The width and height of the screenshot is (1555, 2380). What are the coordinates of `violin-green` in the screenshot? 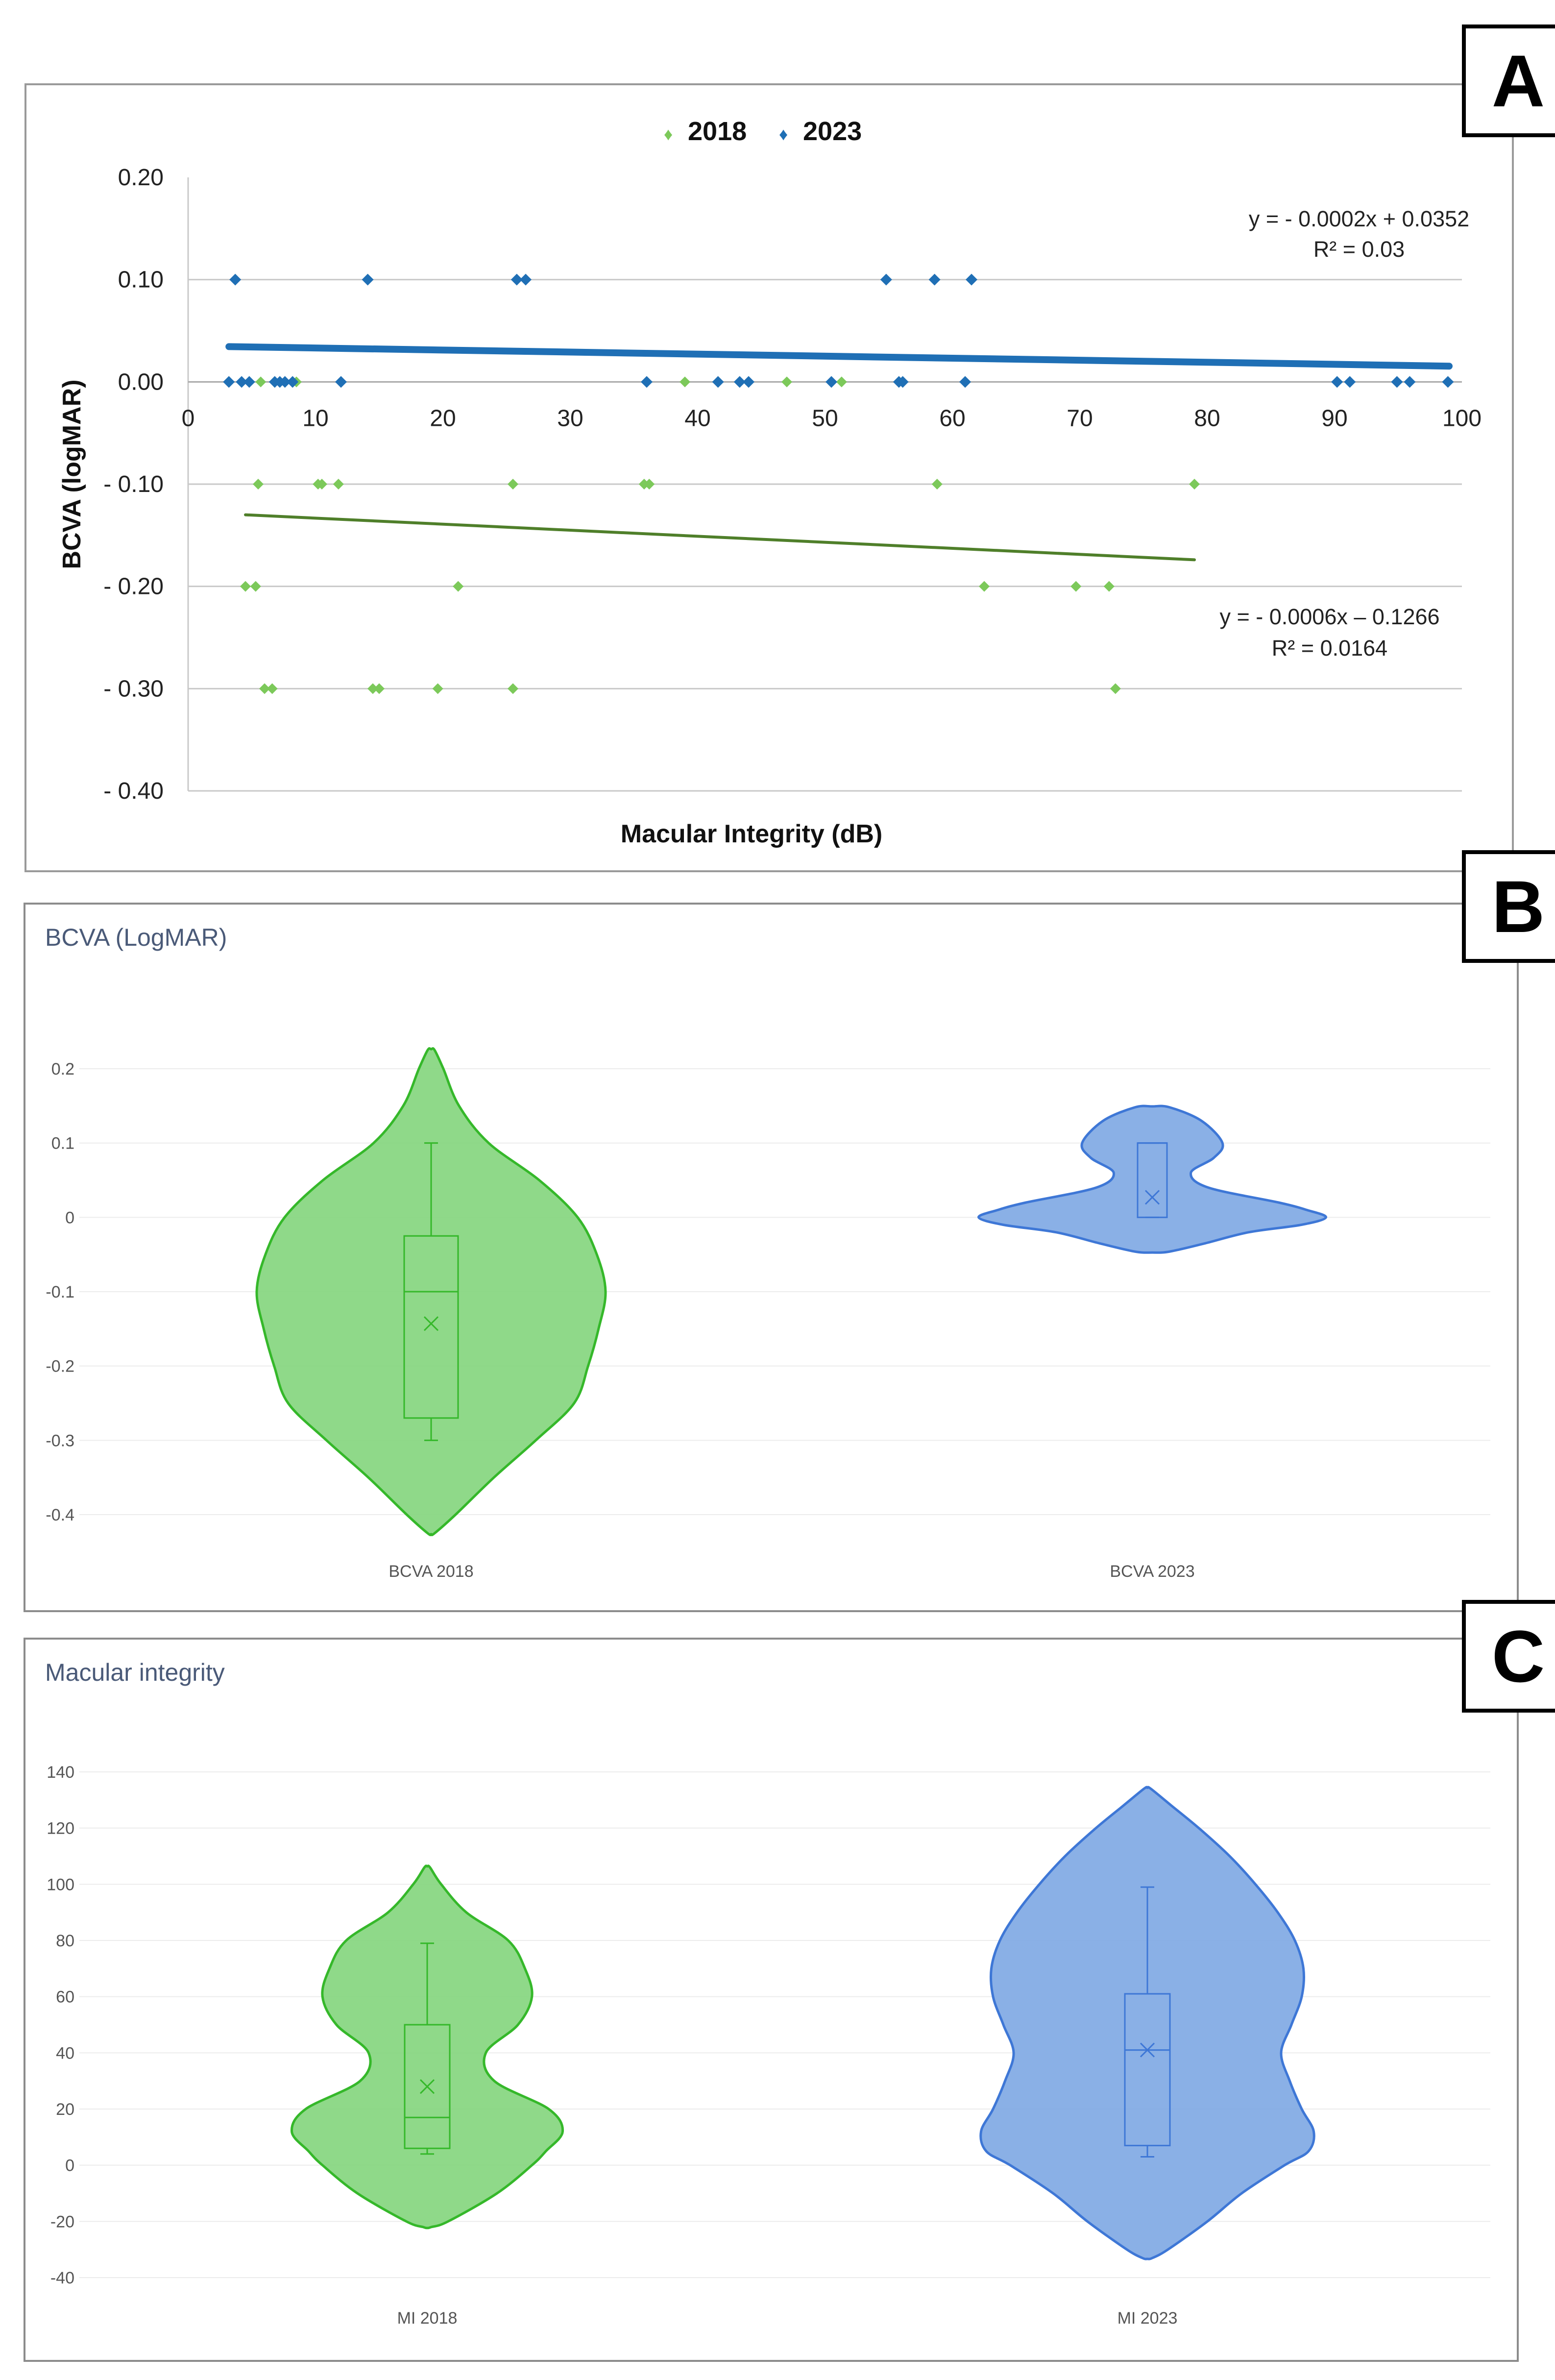 It's located at (427, 2047).